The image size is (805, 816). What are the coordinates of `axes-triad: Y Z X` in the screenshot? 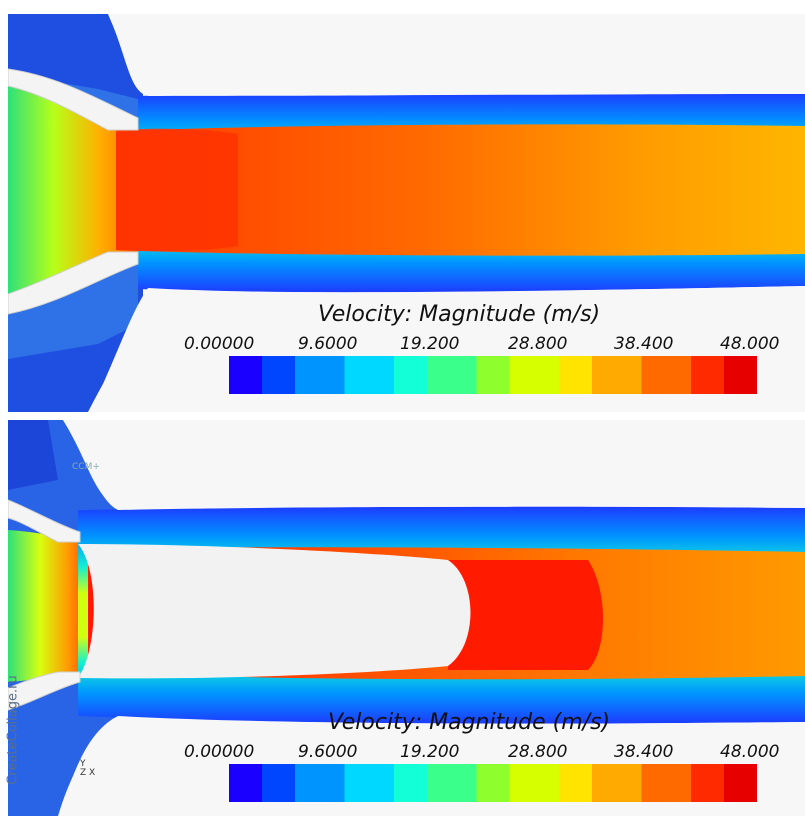 It's located at (87, 769).